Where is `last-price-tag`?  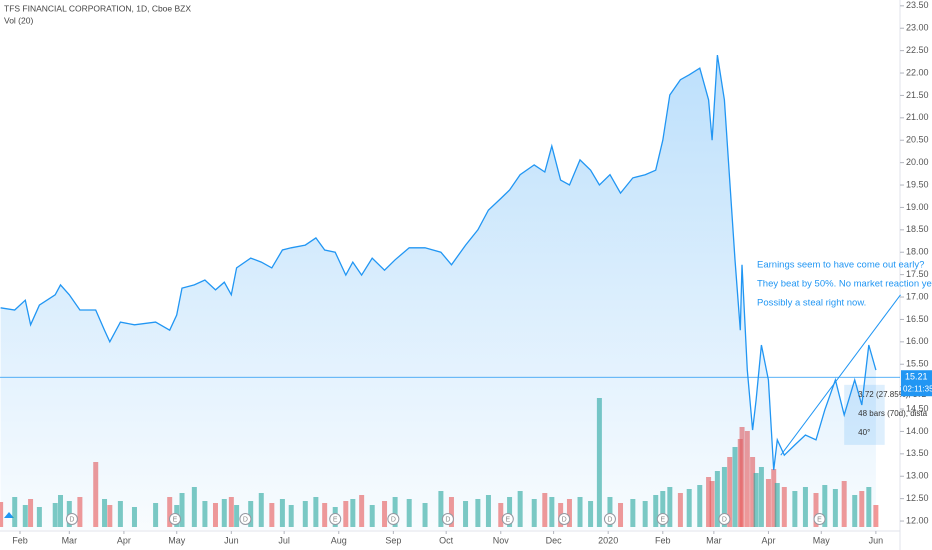
last-price-tag is located at coordinates (916, 383).